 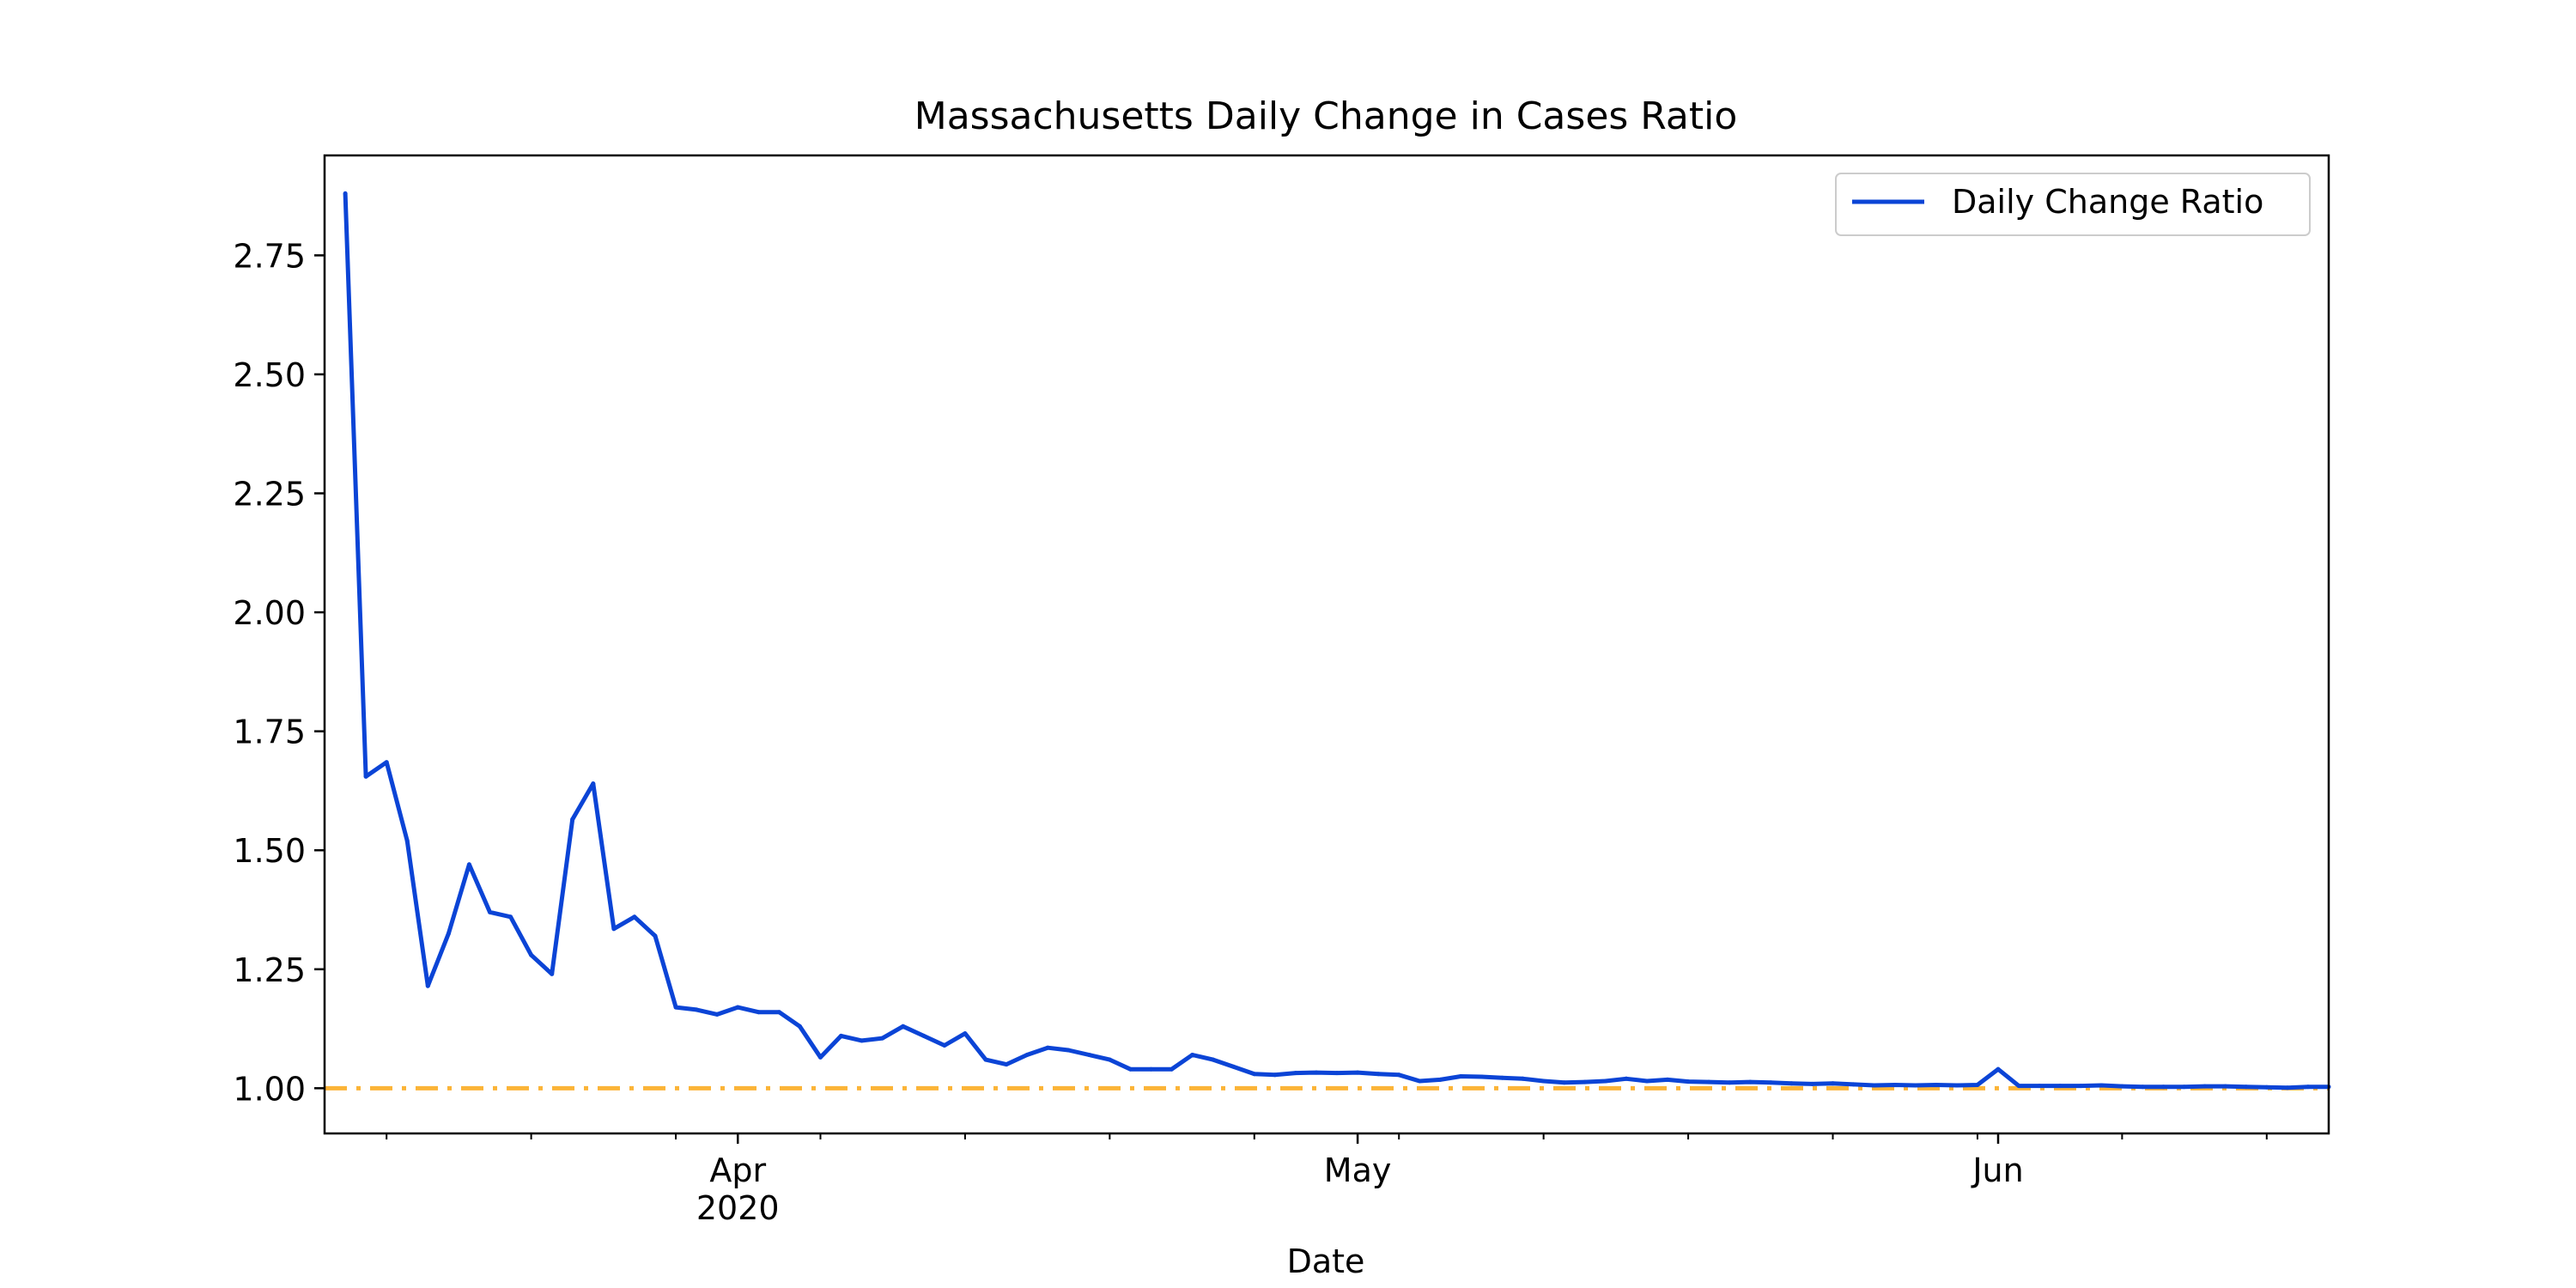 What do you see at coordinates (1326, 1261) in the screenshot?
I see `x-axis-label: Date` at bounding box center [1326, 1261].